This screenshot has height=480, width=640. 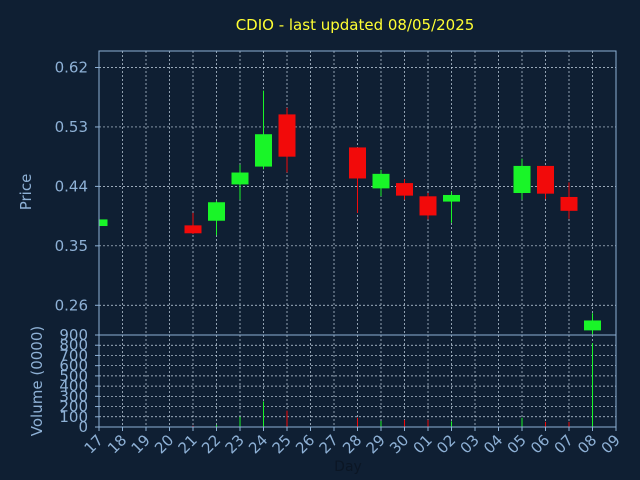 I want to click on price-axis-label: Price, so click(x=26, y=192).